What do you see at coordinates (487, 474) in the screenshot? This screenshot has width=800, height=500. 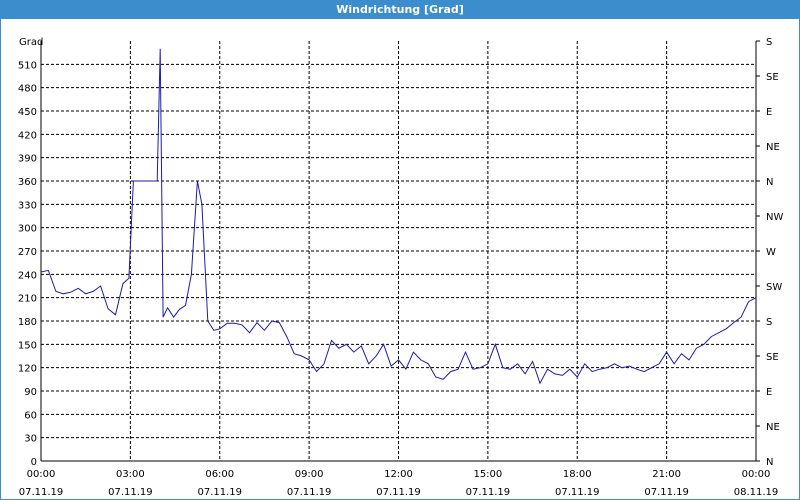 I see `x-tick-label: 15:00` at bounding box center [487, 474].